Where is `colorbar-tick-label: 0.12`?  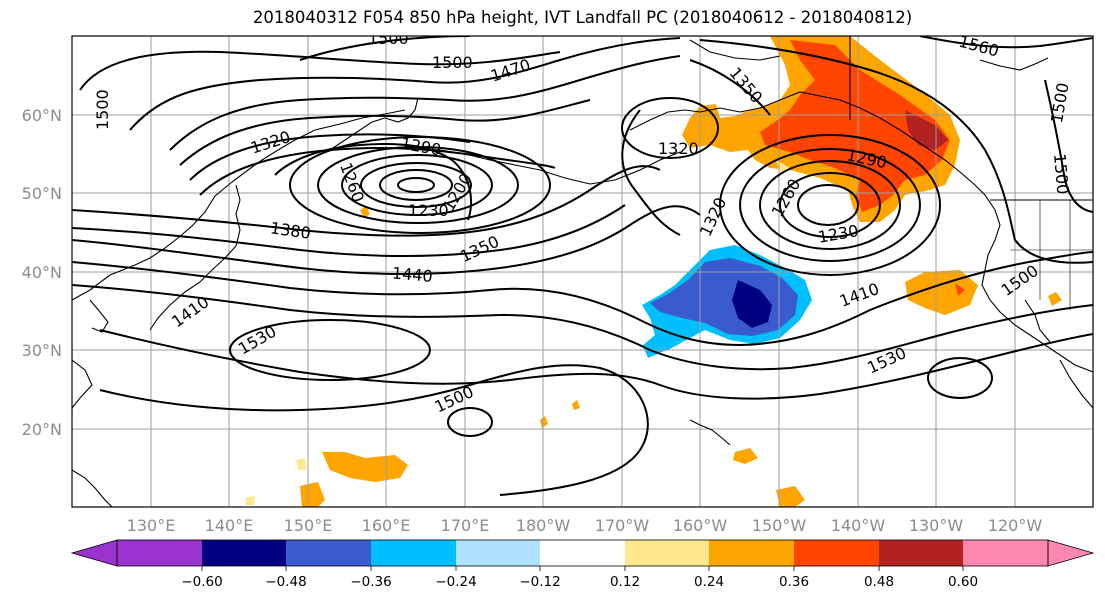
colorbar-tick-label: 0.12 is located at coordinates (625, 582).